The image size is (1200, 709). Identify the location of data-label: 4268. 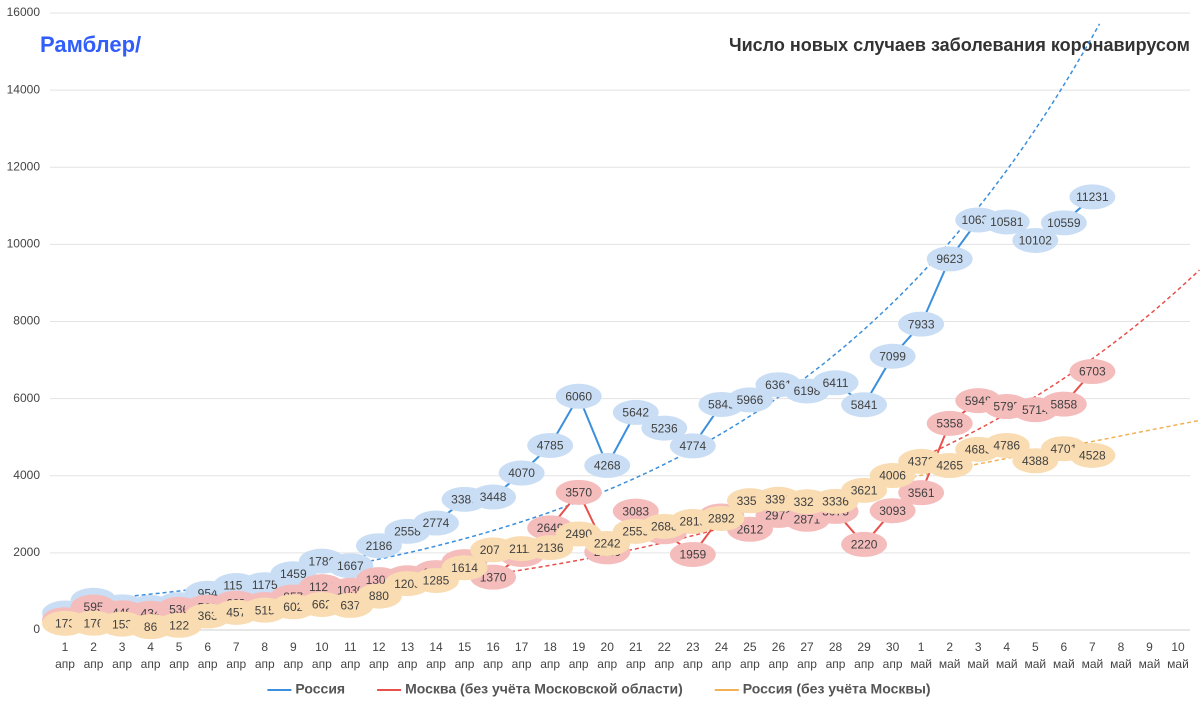
(607, 466).